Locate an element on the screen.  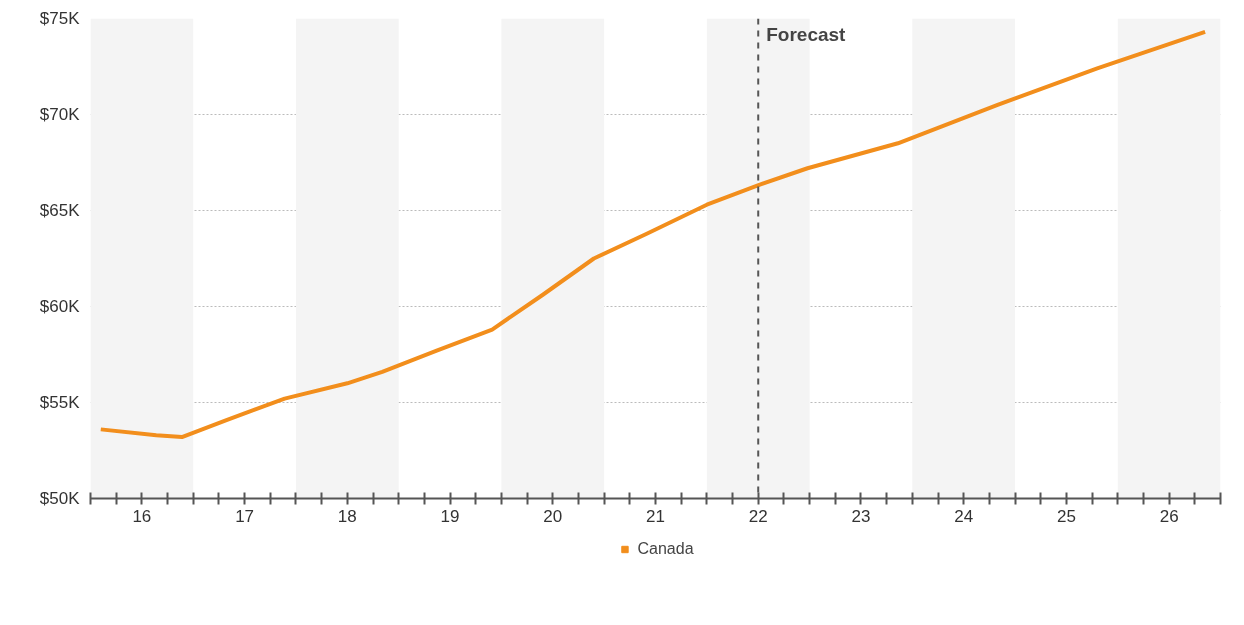
y-tick-label: $55K is located at coordinates (60, 402).